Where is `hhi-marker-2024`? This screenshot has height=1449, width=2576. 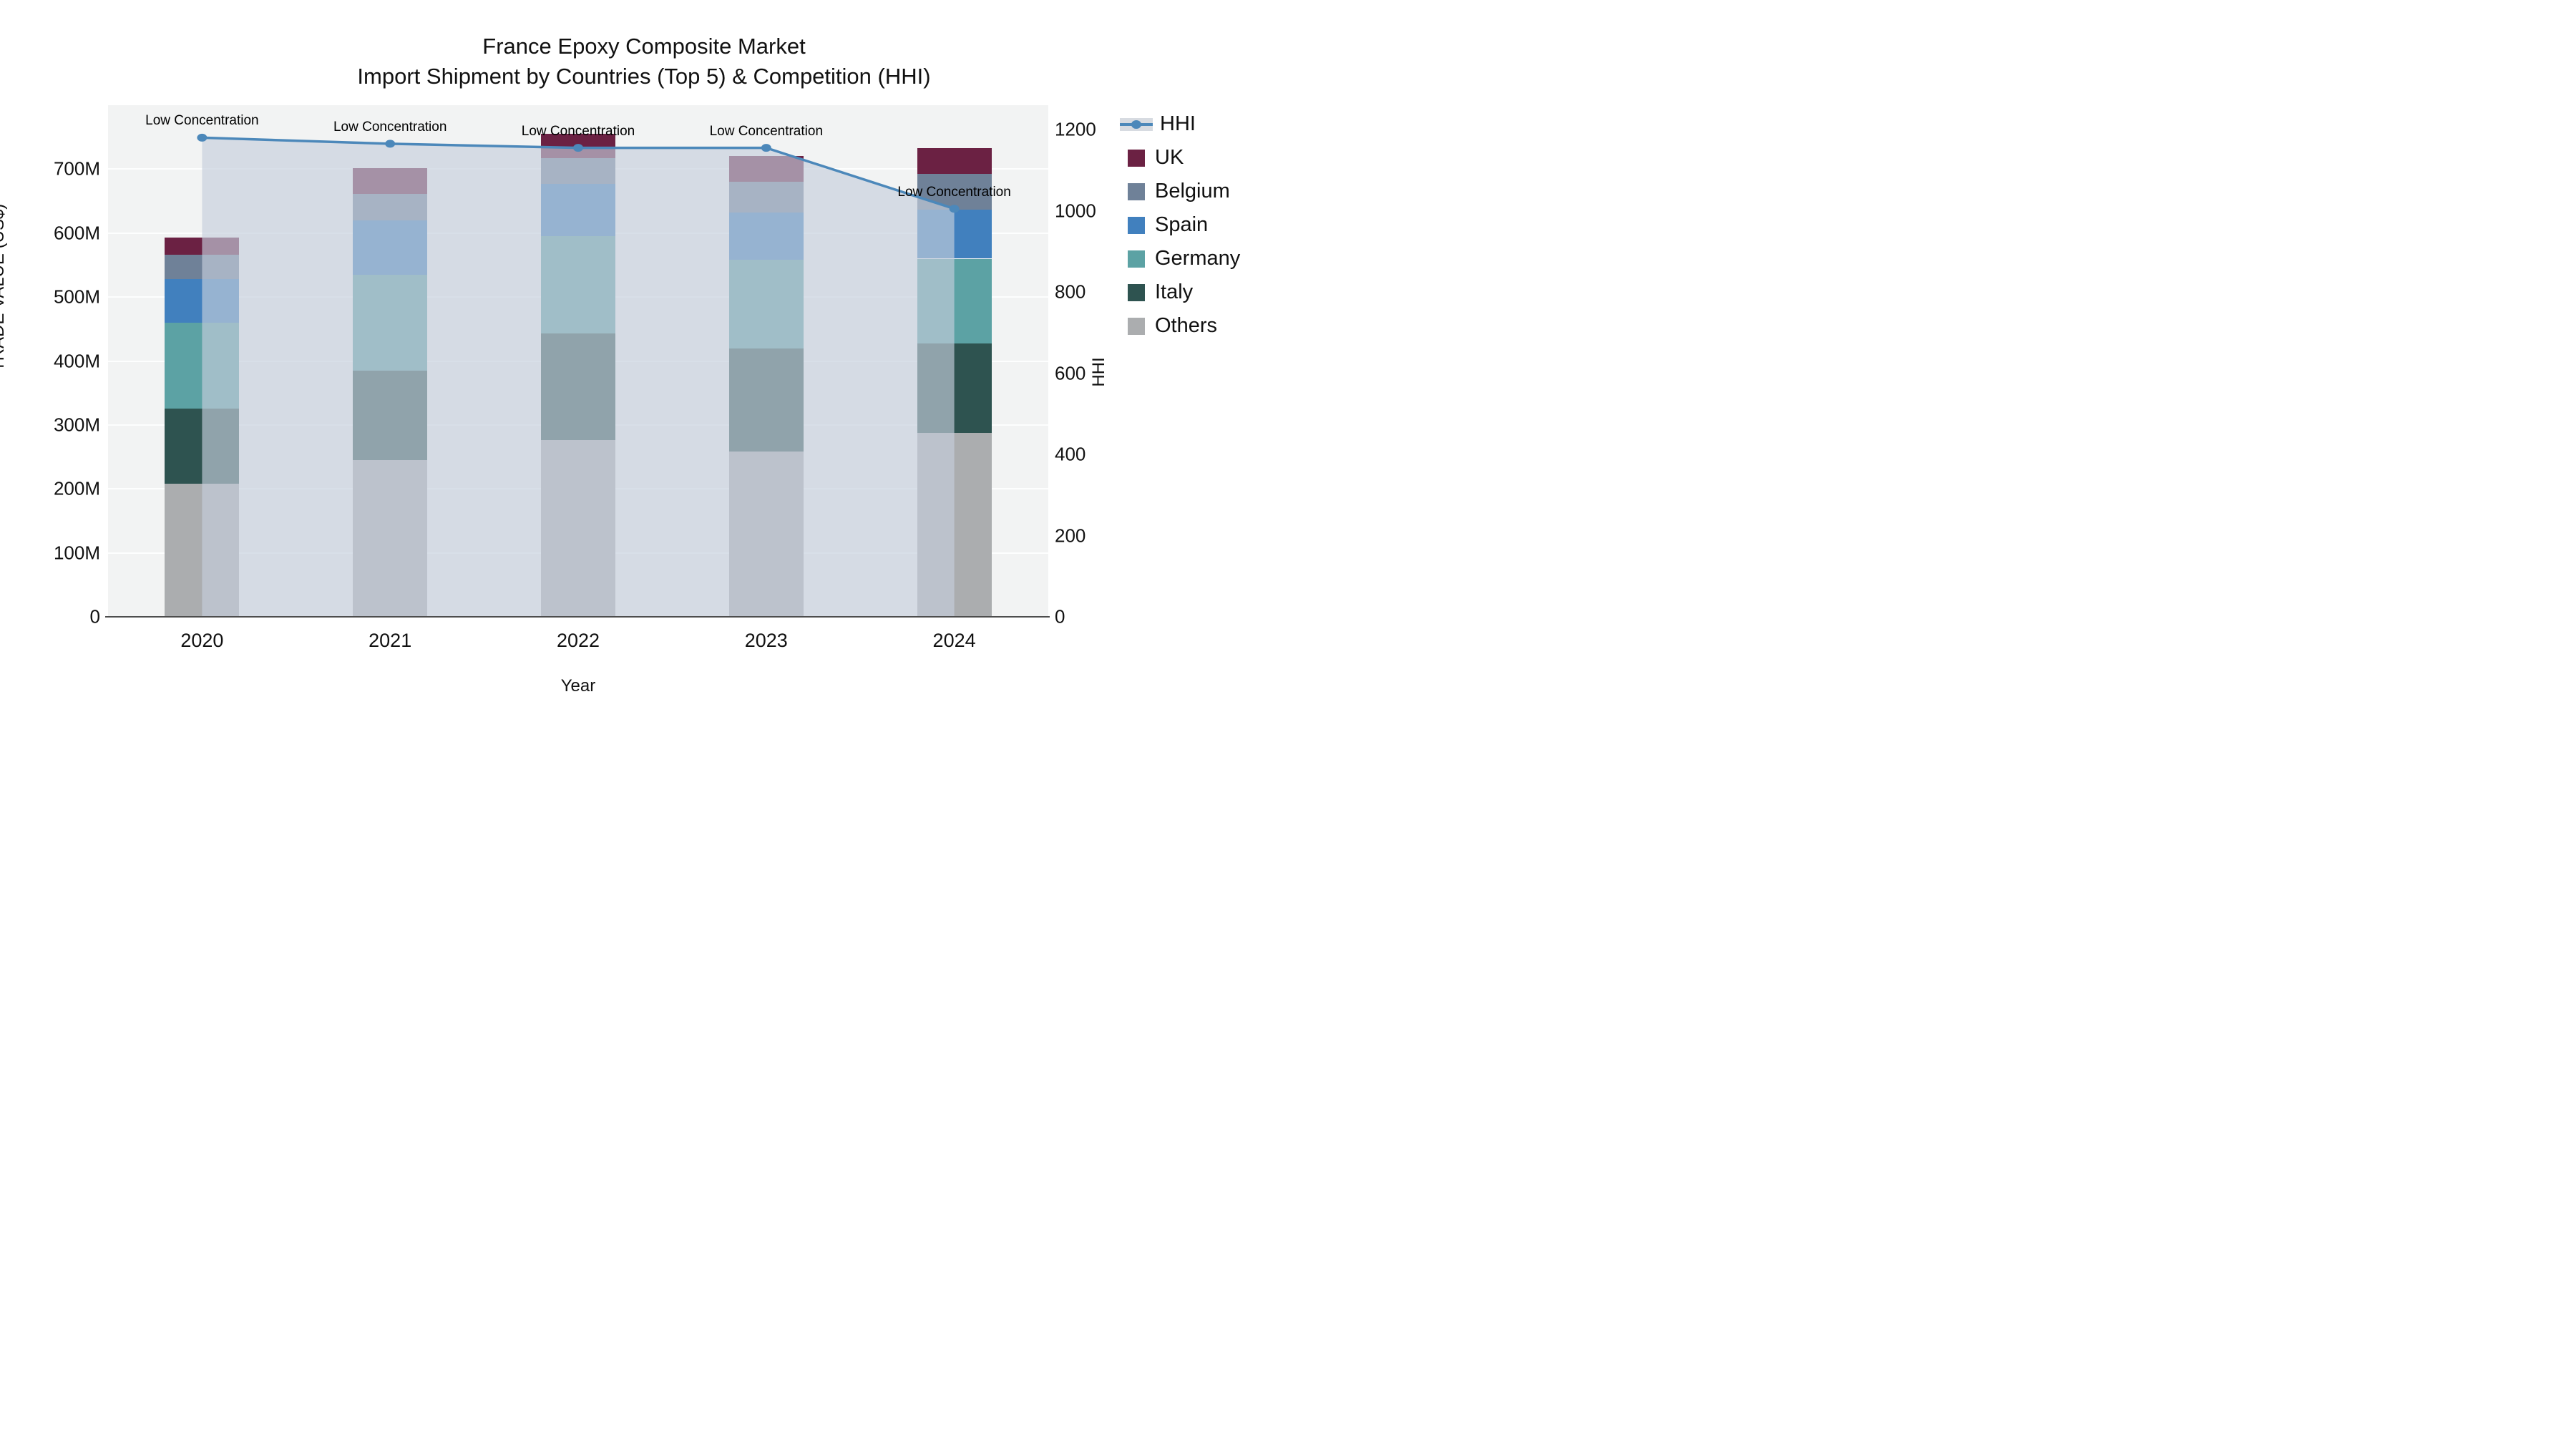
hhi-marker-2024 is located at coordinates (954, 209).